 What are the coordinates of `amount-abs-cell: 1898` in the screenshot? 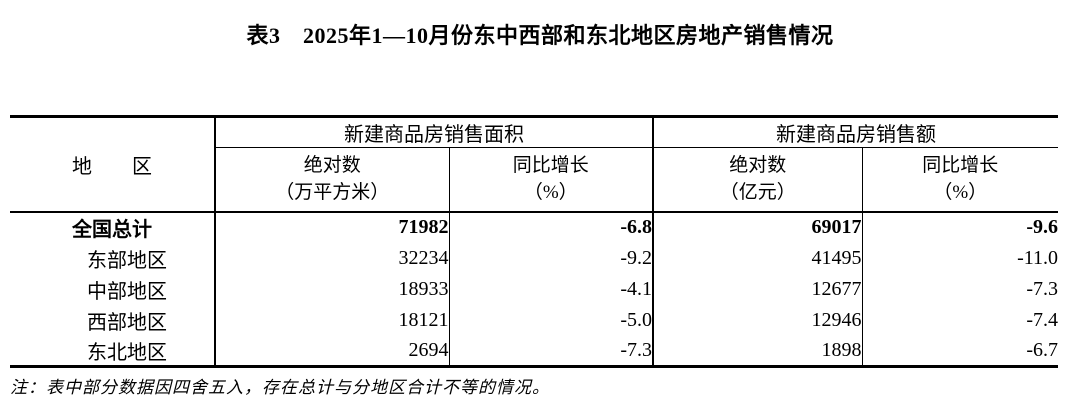 It's located at (758, 351).